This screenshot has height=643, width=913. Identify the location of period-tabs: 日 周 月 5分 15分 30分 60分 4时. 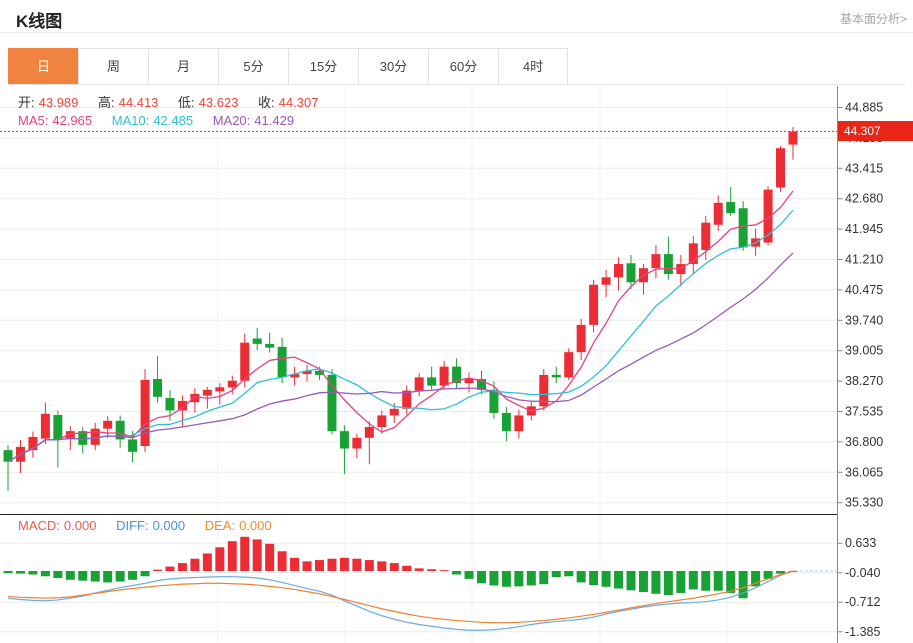
(456, 66).